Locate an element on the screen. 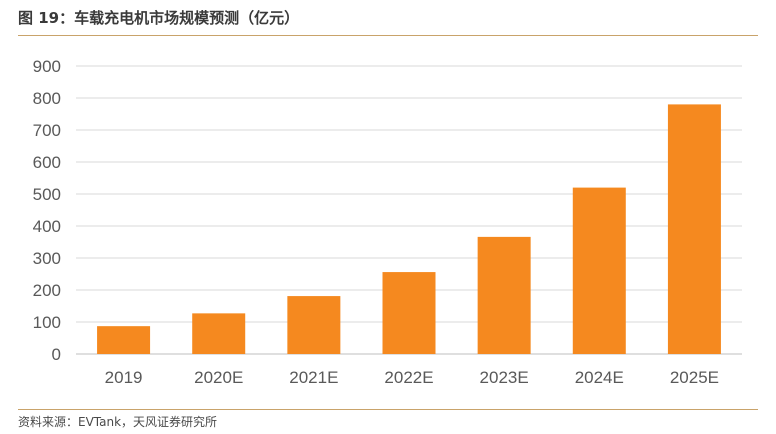  x-tick-label: 2020E is located at coordinates (218, 377).